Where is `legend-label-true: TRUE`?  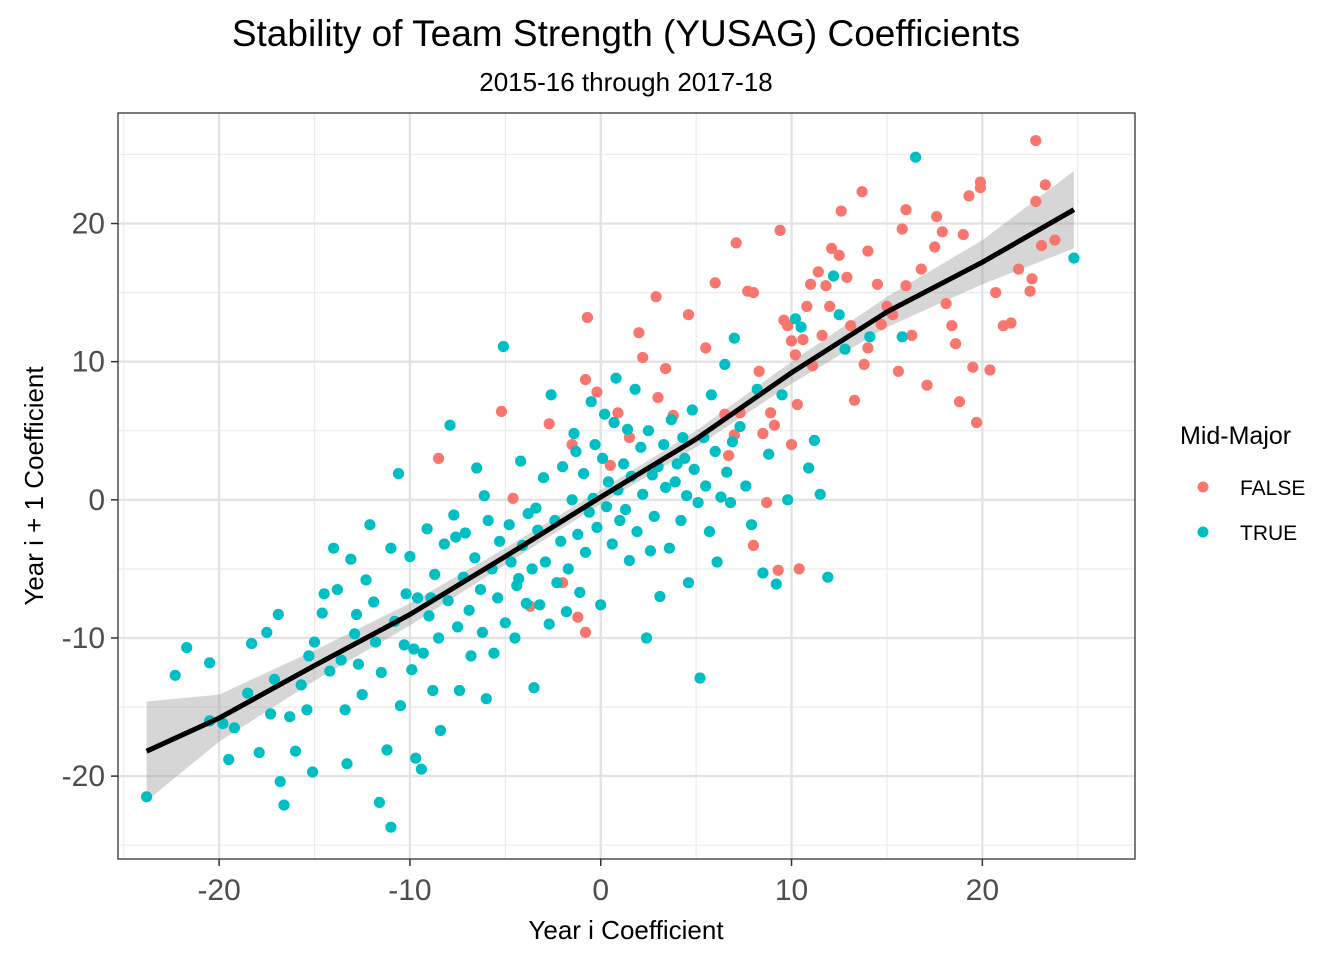 legend-label-true: TRUE is located at coordinates (1268, 533).